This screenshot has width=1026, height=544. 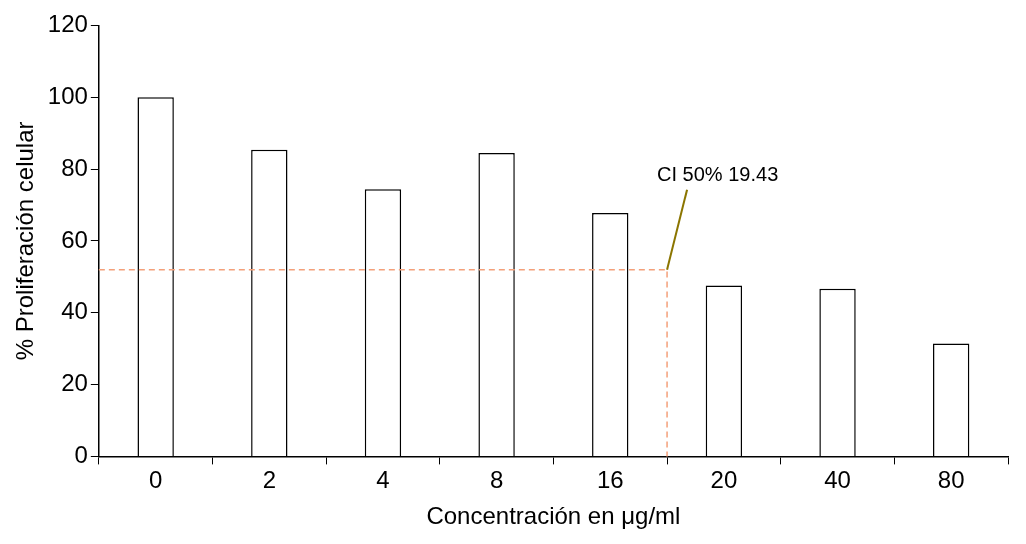 I want to click on y-axis-title: % Proliferación celular, so click(x=25, y=241).